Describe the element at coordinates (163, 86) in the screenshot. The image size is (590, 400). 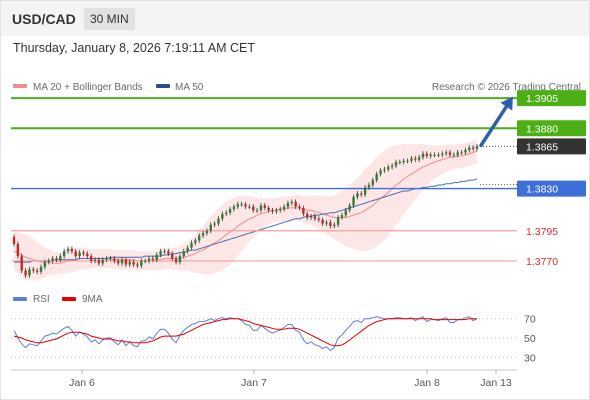
I see `ma50-legend-swatch` at that location.